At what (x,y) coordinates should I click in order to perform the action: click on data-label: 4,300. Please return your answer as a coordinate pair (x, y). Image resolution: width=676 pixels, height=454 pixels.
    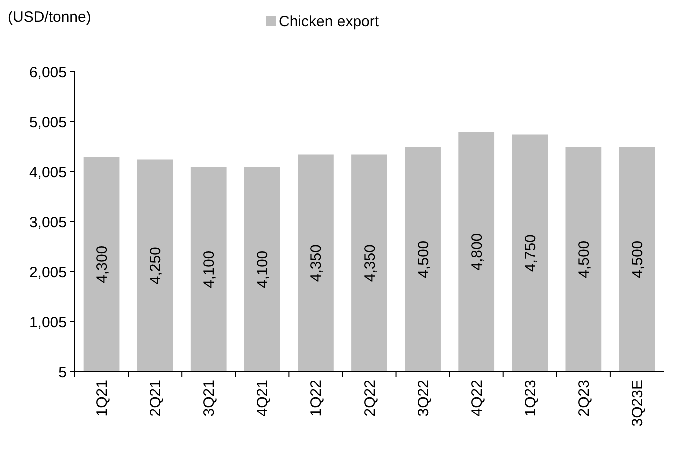
    Looking at the image, I should click on (103, 265).